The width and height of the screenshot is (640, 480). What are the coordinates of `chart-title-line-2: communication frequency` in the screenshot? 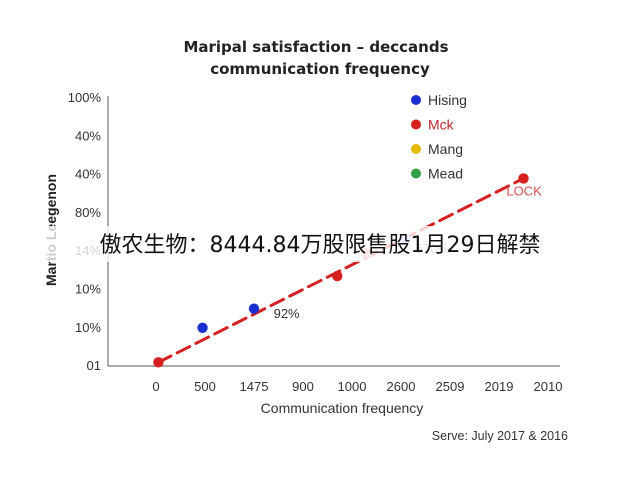 It's located at (320, 69).